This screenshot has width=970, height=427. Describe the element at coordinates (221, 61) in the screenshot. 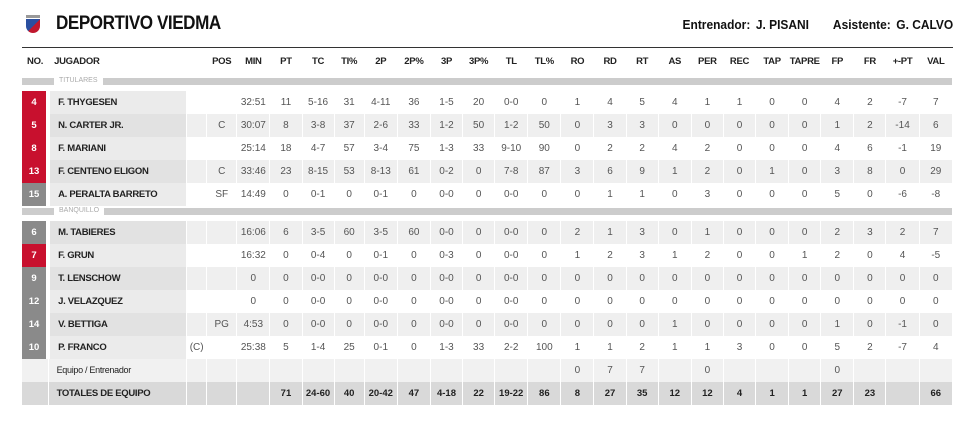

I see `column-header: POS` at that location.